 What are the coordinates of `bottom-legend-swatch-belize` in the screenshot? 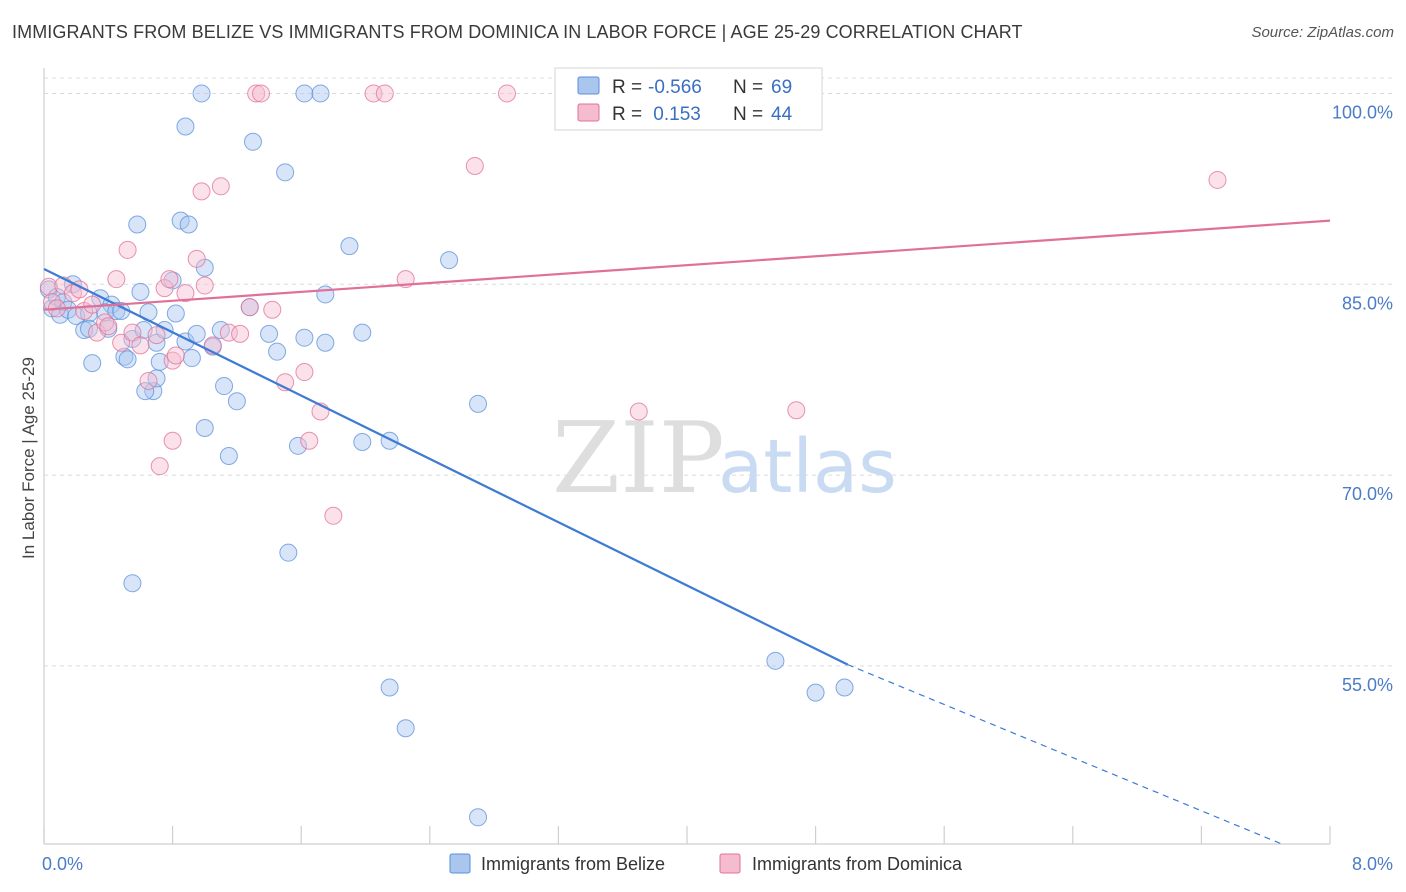 It's located at (460, 863).